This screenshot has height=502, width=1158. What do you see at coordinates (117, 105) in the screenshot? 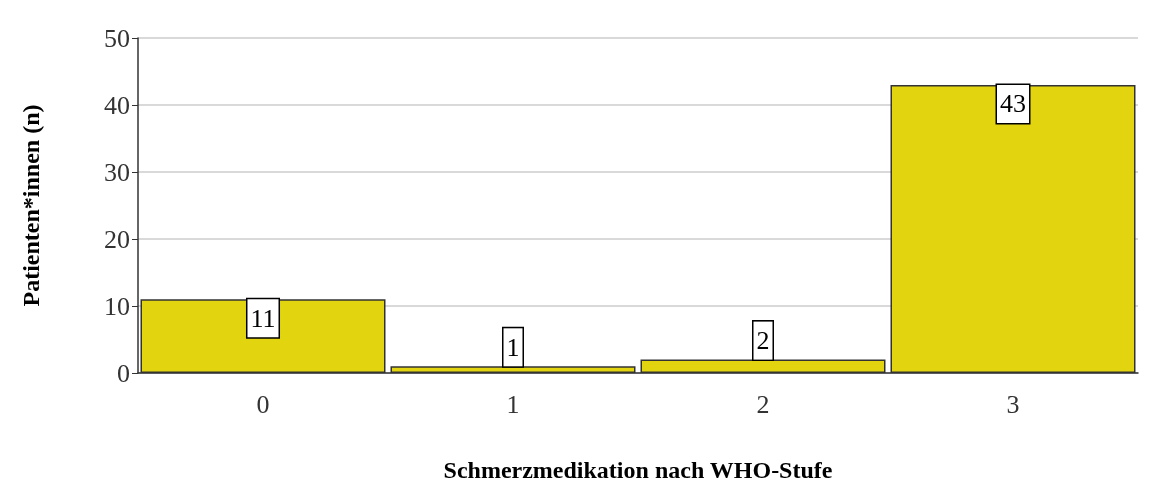
I see `y-tick-label: 40` at bounding box center [117, 105].